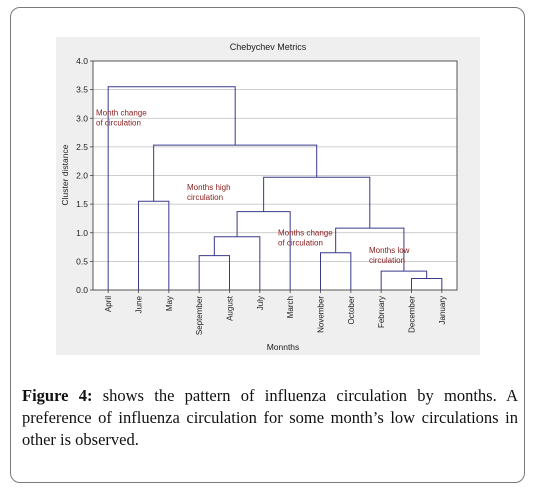 The image size is (537, 493). What do you see at coordinates (321, 314) in the screenshot?
I see `x-tick-label: November` at bounding box center [321, 314].